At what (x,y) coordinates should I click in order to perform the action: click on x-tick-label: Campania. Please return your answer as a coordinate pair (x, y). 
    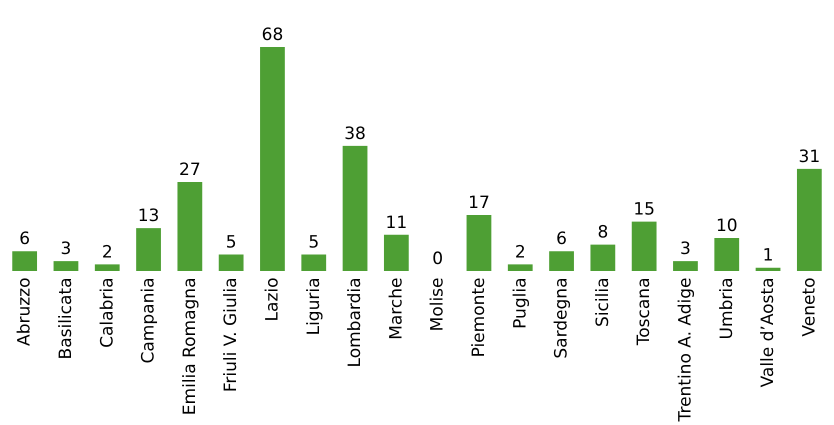
    Looking at the image, I should click on (148, 321).